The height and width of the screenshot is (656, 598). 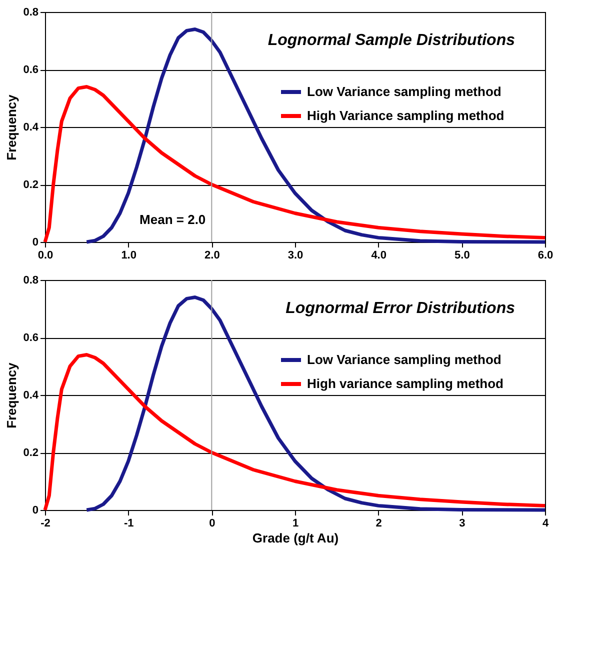 What do you see at coordinates (129, 524) in the screenshot?
I see `x-tick-label: -1` at bounding box center [129, 524].